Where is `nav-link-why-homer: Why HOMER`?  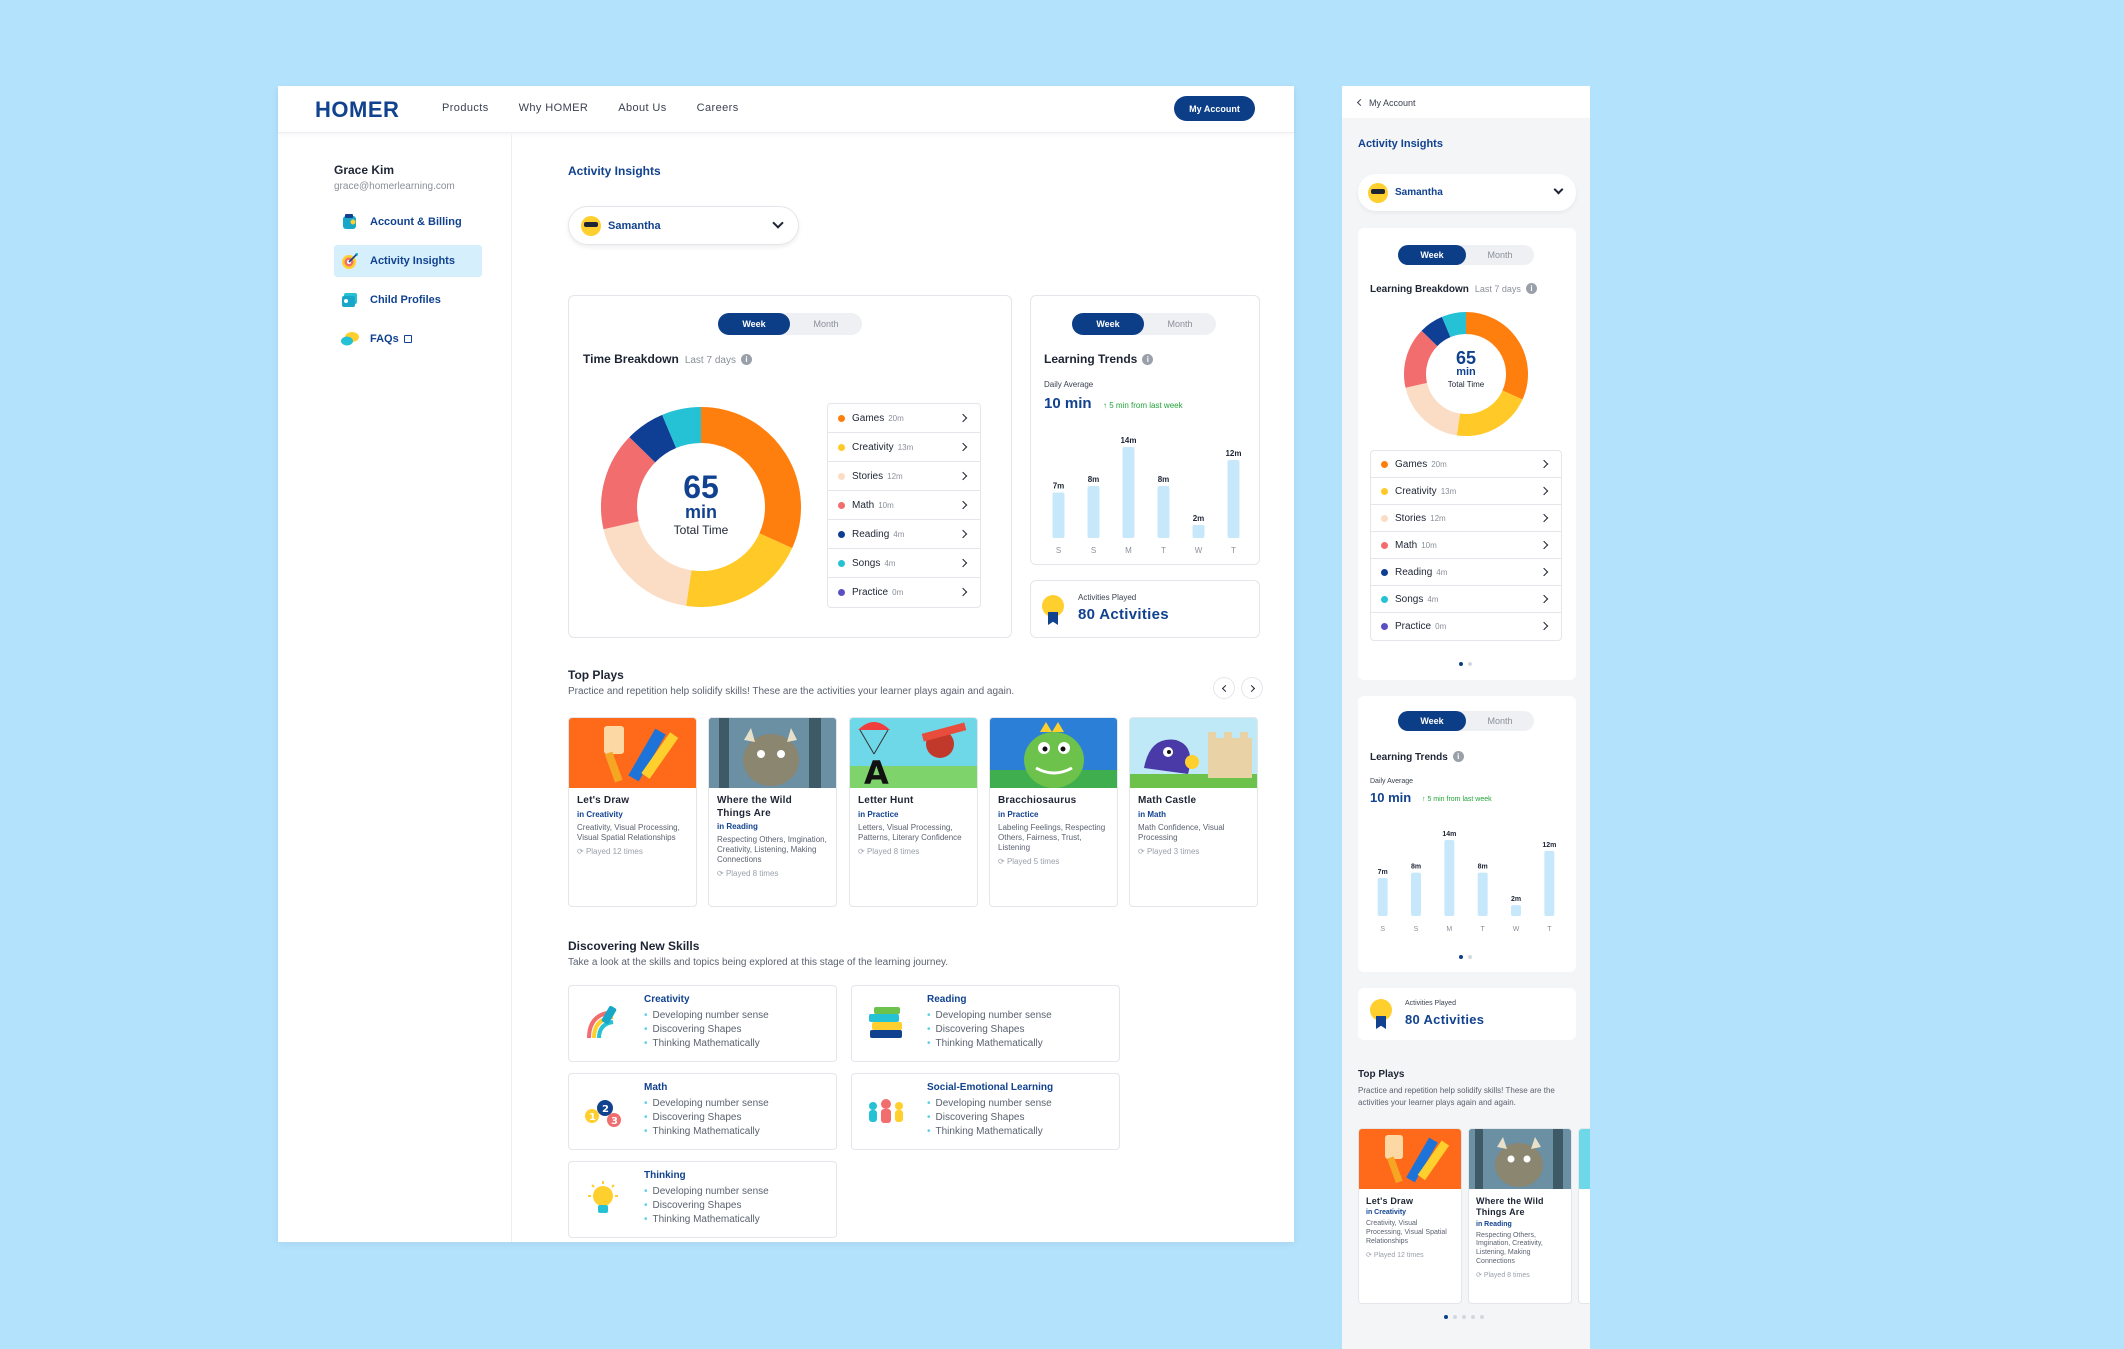 nav-link-why-homer: Why HOMER is located at coordinates (553, 108).